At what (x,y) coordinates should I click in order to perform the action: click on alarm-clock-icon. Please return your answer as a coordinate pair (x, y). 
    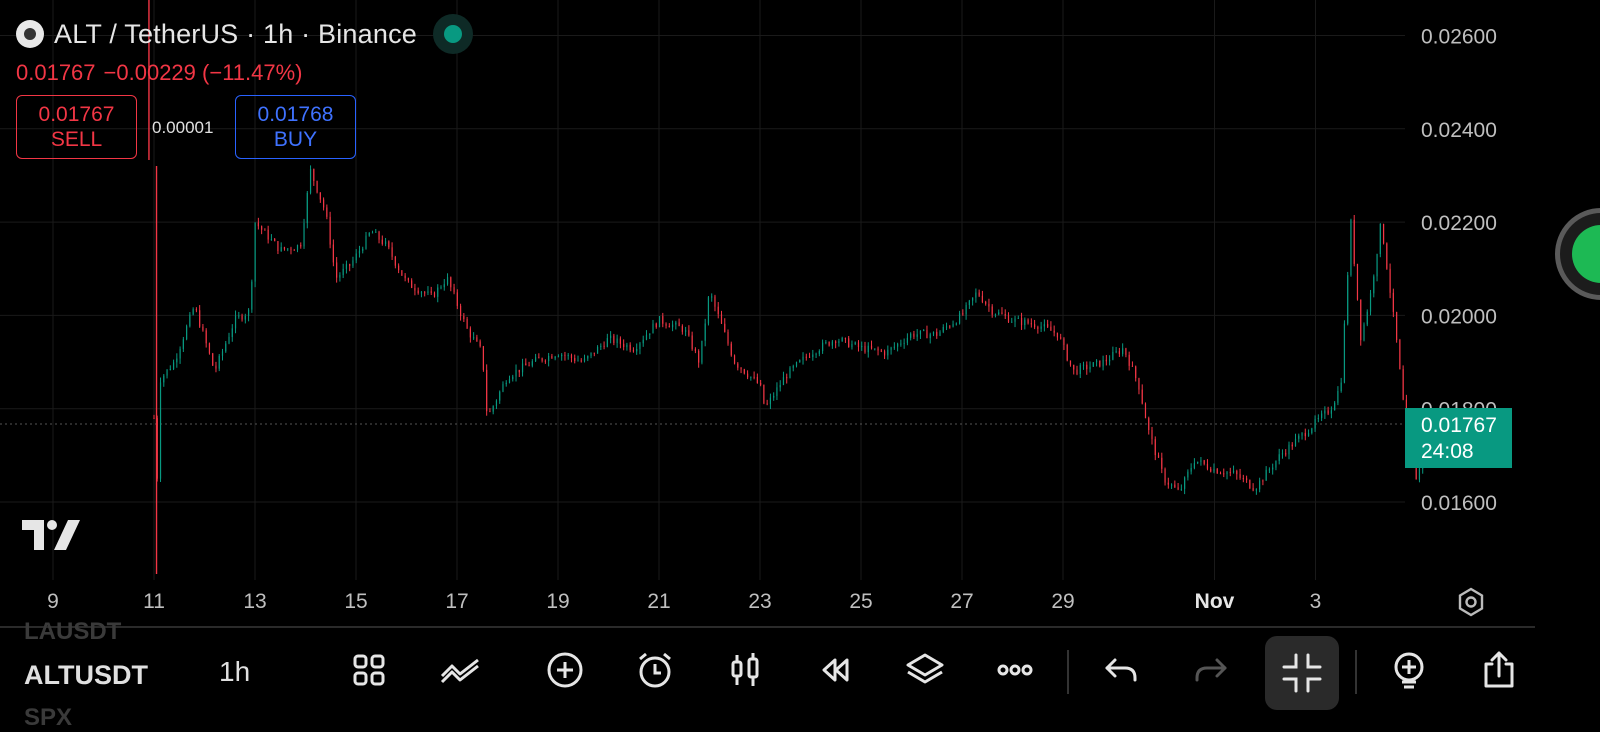
    Looking at the image, I should click on (655, 670).